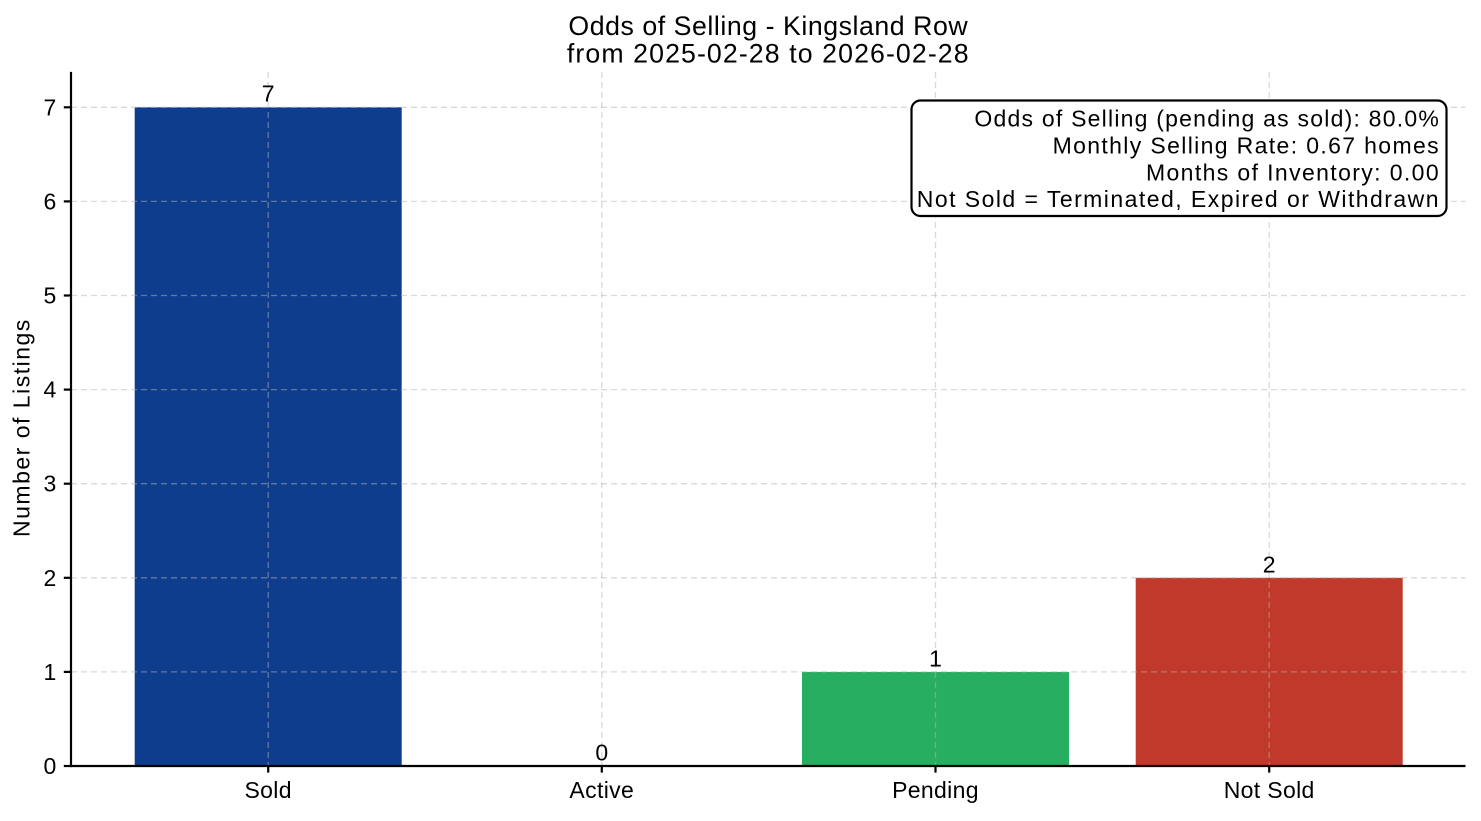 The width and height of the screenshot is (1481, 821). I want to click on svg-text: Not Sold, so click(1269, 790).